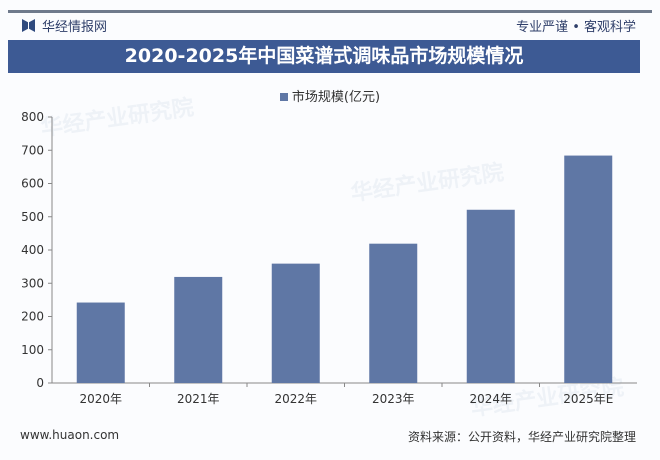  Describe the element at coordinates (32, 150) in the screenshot. I see `y-tick-label: 700` at that location.